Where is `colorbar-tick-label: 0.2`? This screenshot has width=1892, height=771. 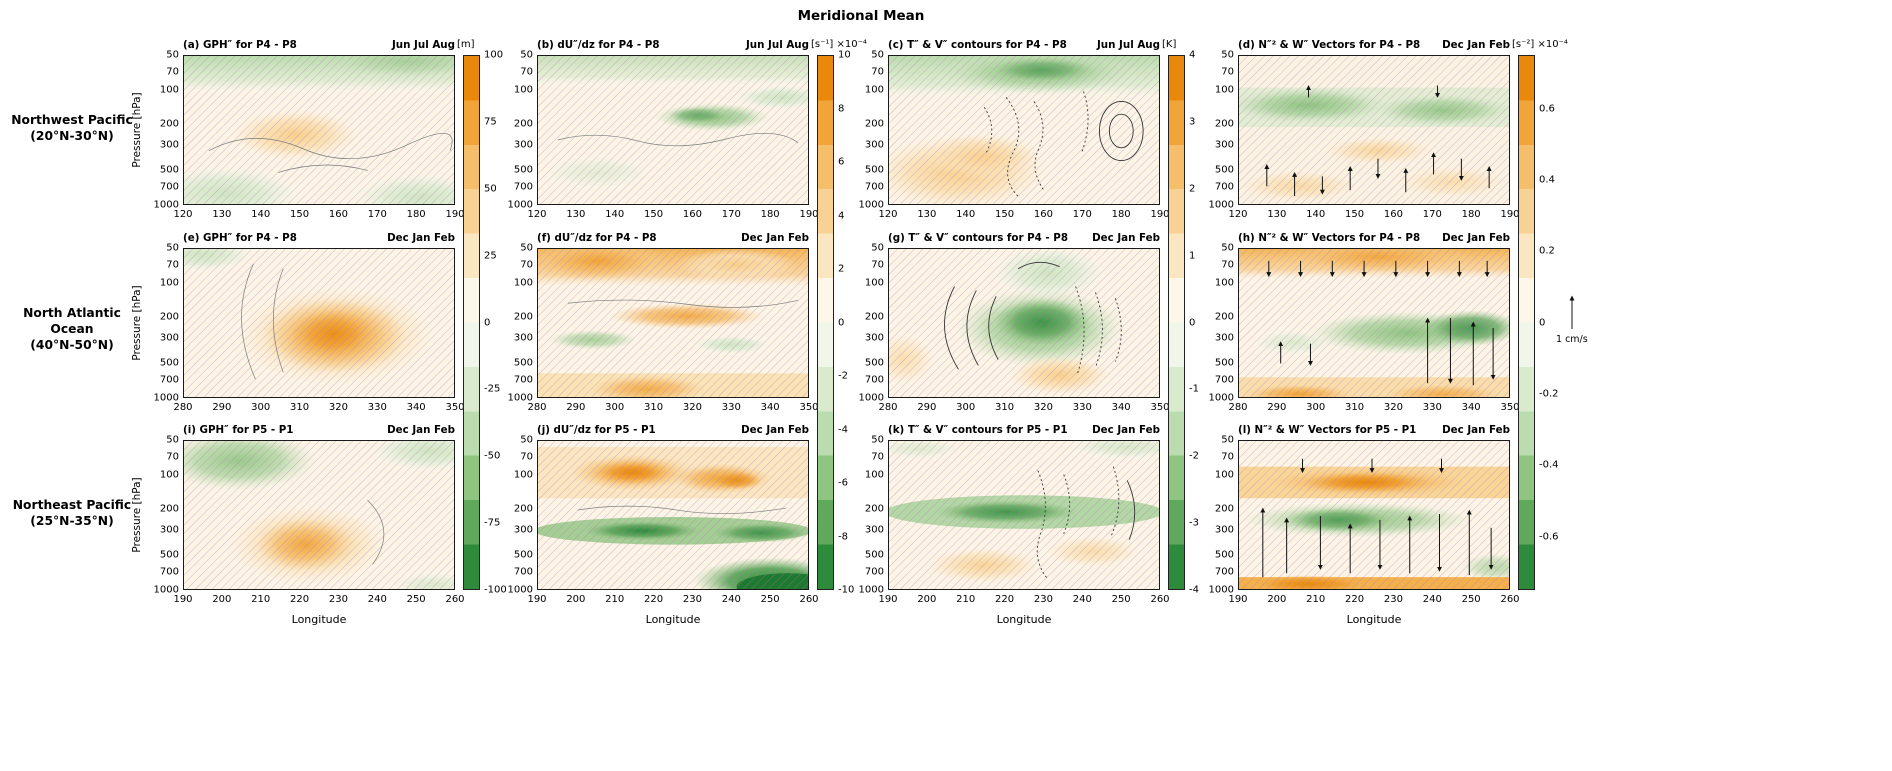
colorbar-tick-label: 0.2 is located at coordinates (1547, 251).